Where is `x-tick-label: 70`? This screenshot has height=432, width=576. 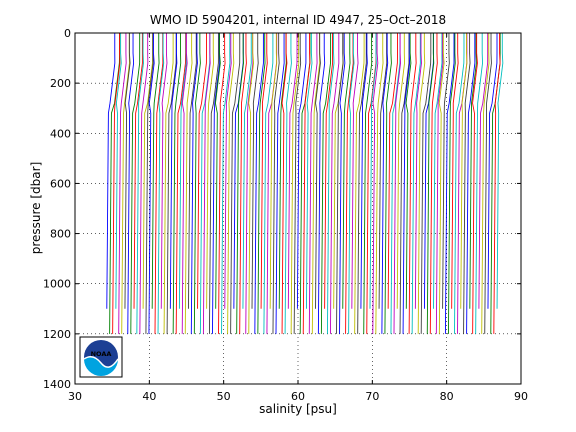 x-tick-label: 70 is located at coordinates (372, 396).